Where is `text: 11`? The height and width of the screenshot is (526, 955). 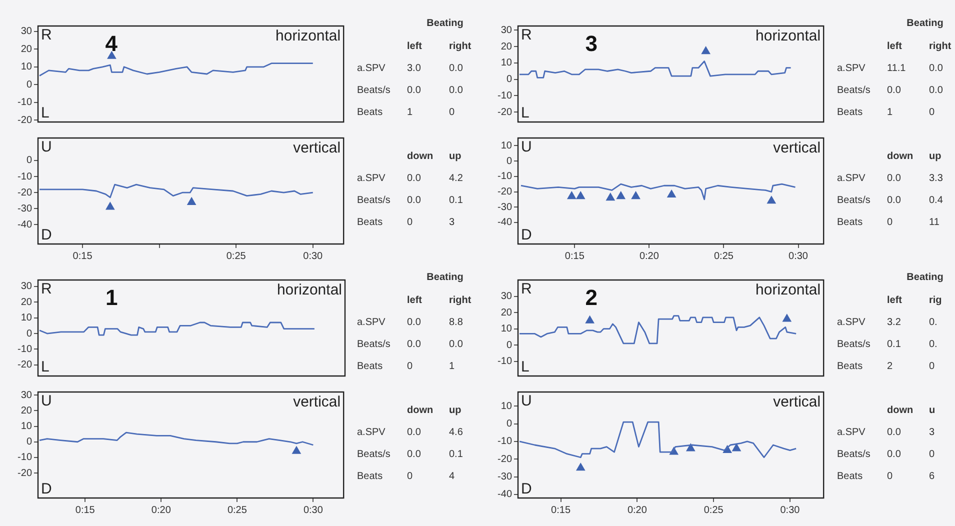
text: 11 is located at coordinates (934, 223).